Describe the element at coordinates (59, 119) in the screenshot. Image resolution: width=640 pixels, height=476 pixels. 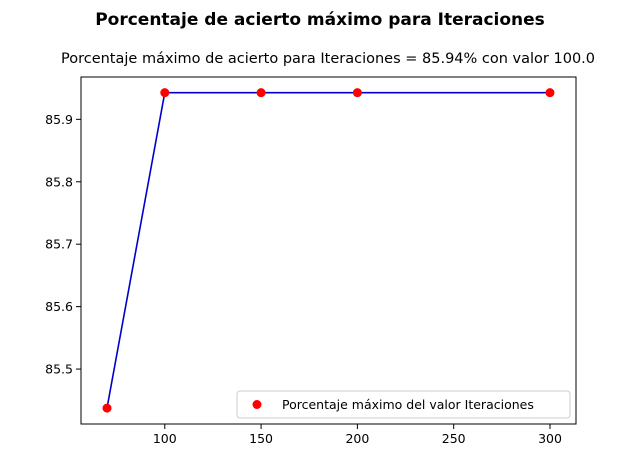
I see `y-tick-label: 85.9` at that location.